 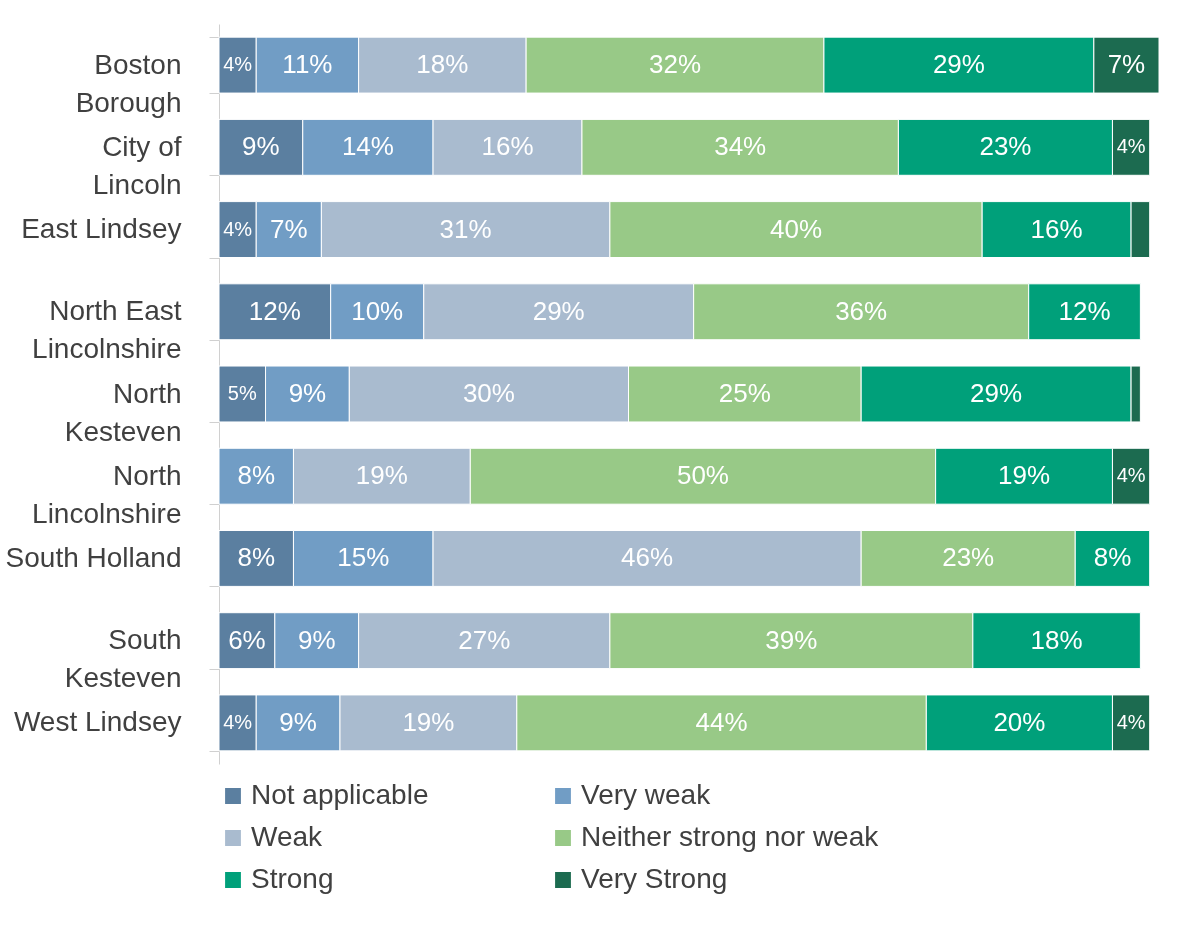 What do you see at coordinates (367, 146) in the screenshot?
I see `data-label: 14%` at bounding box center [367, 146].